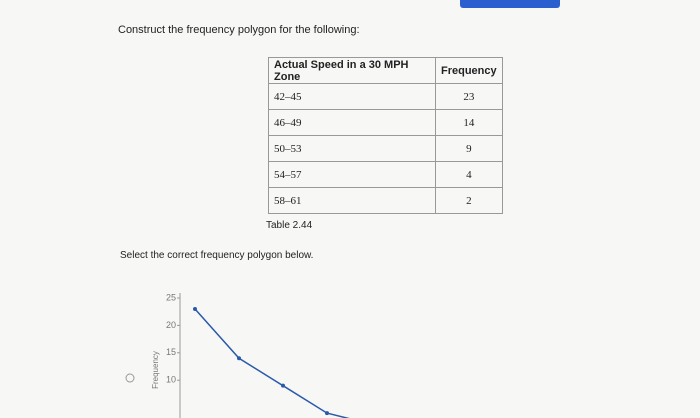 The image size is (700, 418). I want to click on y-axis-label: Frequency, so click(155, 370).